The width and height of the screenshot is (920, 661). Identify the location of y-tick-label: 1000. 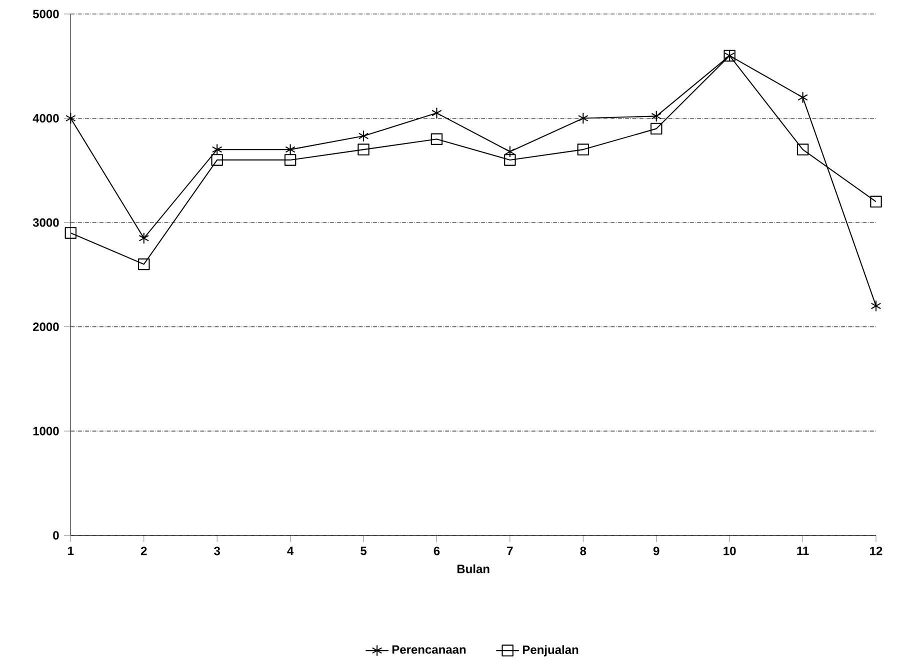
(46, 431).